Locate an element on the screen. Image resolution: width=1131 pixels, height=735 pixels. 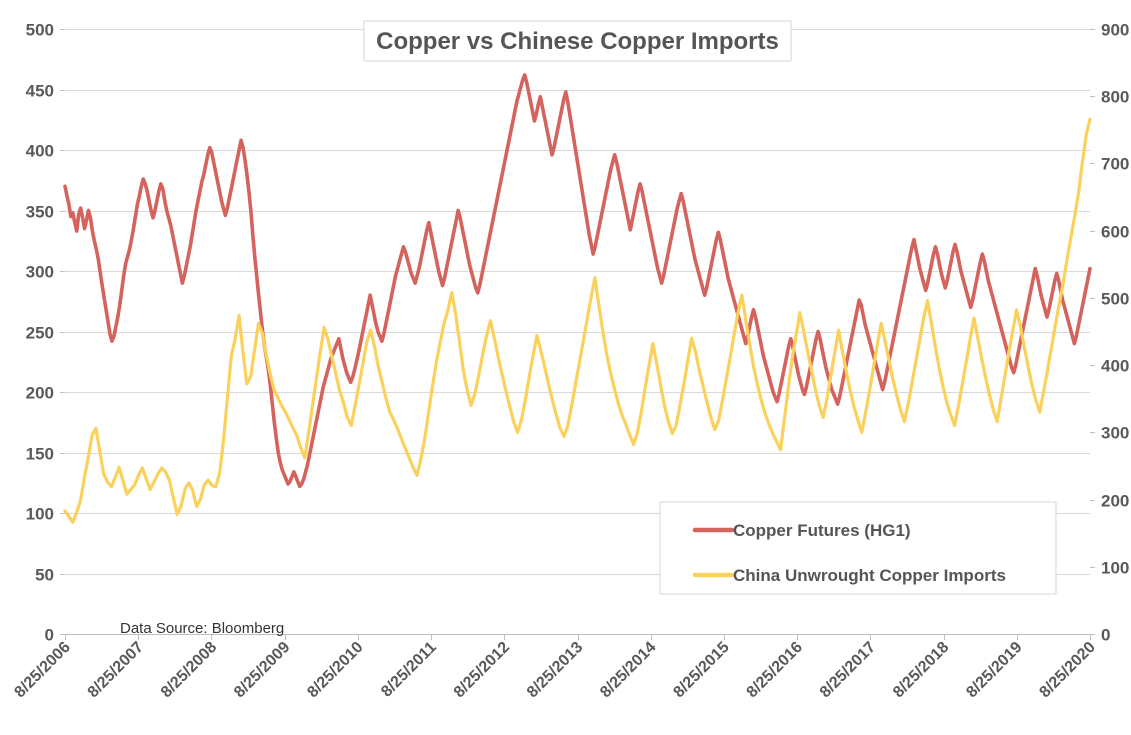
right-axis-tick-label: 300 is located at coordinates (1115, 433).